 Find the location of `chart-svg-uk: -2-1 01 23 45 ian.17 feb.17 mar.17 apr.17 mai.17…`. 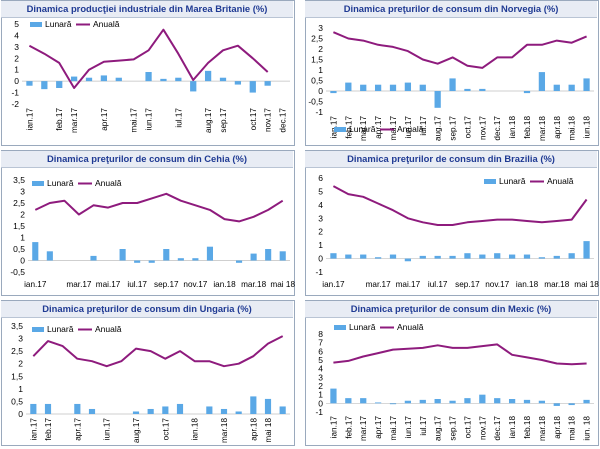

chart-svg-uk: -2-1 01 23 45 ian.17 feb.17 mar.17 apr.17 mai.17… is located at coordinates (150, 76).